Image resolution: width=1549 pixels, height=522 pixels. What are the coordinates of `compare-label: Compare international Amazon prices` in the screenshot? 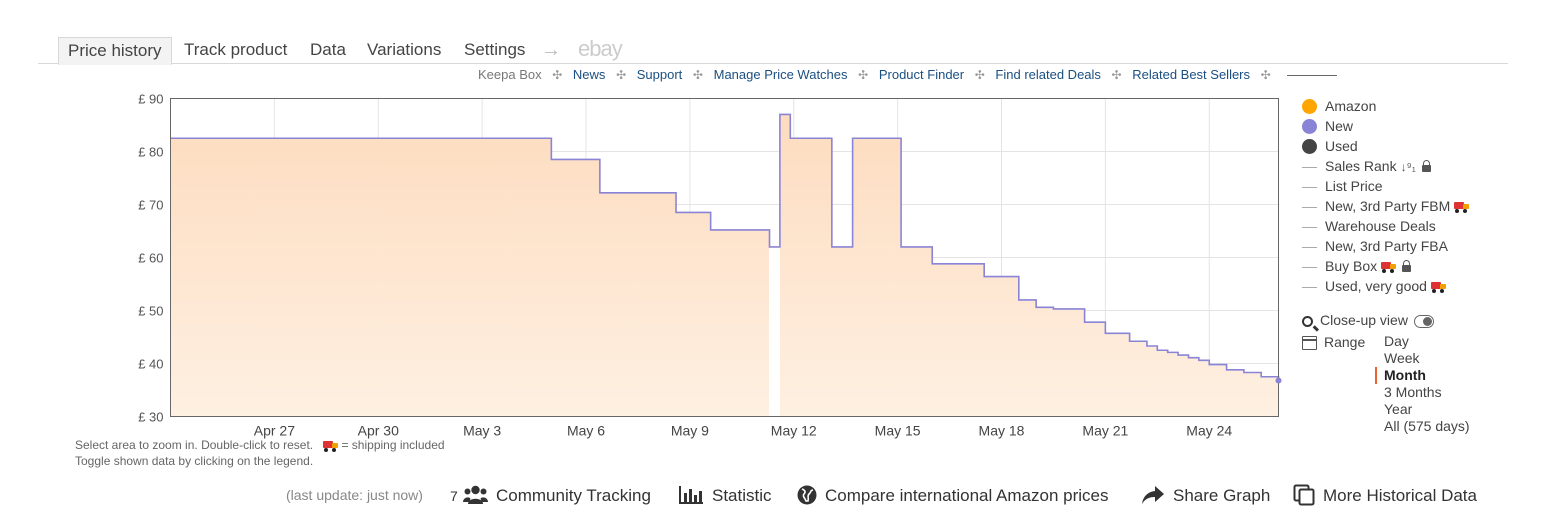 It's located at (967, 495).